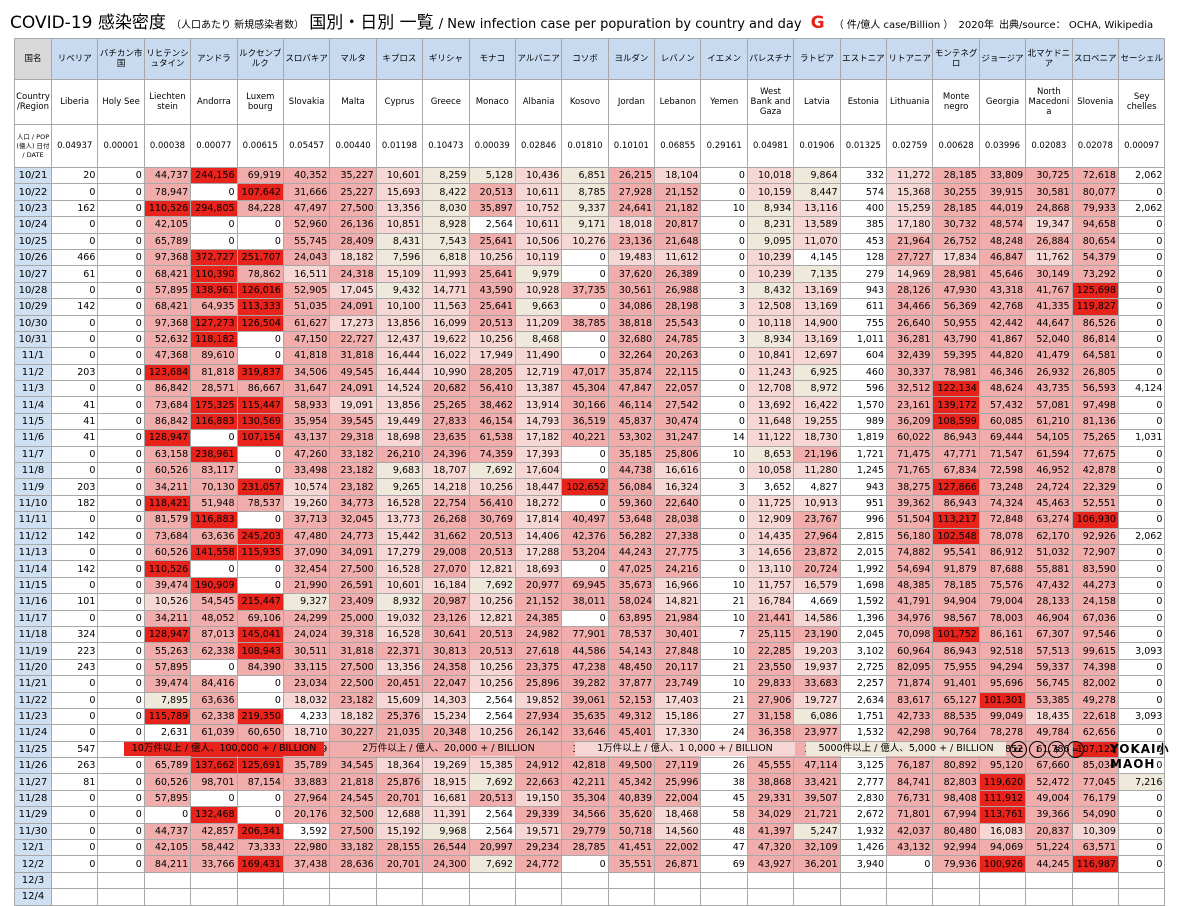 Image resolution: width=1200 pixels, height=906 pixels. What do you see at coordinates (1037, 749) in the screenshot?
I see `by-icon: i` at bounding box center [1037, 749].